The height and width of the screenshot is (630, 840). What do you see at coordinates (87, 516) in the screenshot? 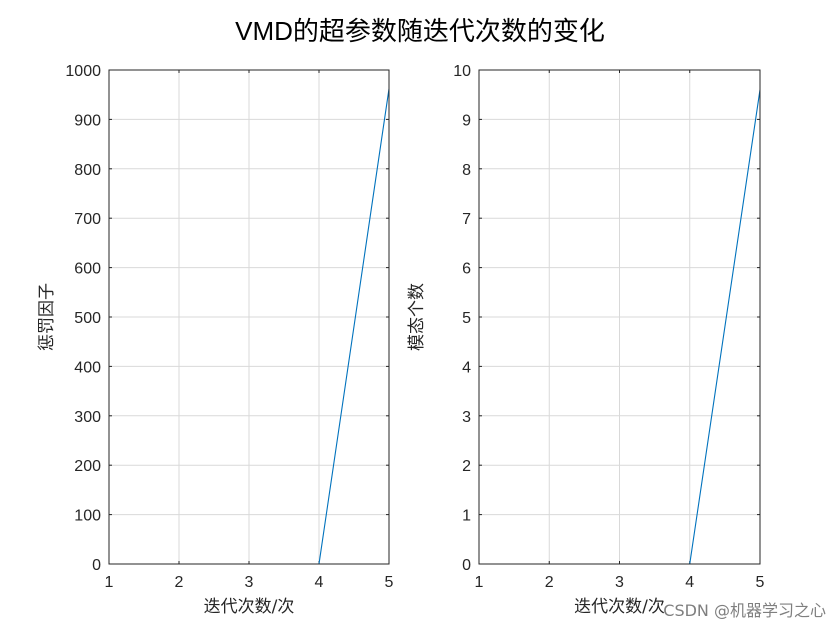
I see `y-tick-label: 100` at bounding box center [87, 516].